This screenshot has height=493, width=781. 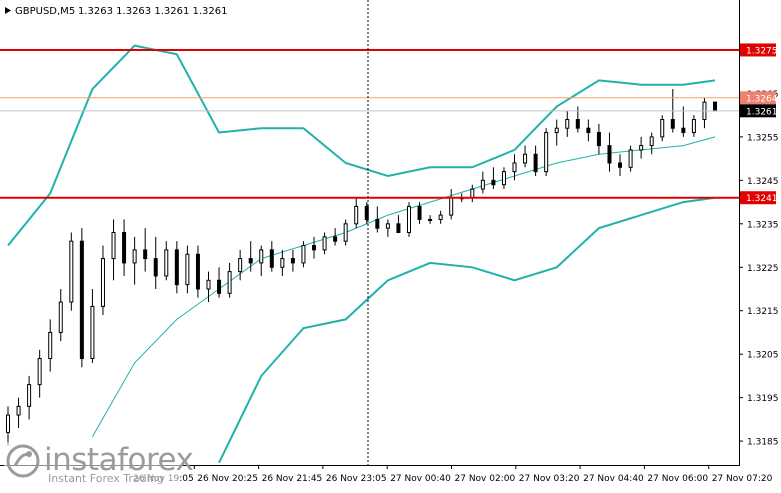 What do you see at coordinates (420, 479) in the screenshot?
I see `time-tick-label: 27 Nov 00:40` at bounding box center [420, 479].